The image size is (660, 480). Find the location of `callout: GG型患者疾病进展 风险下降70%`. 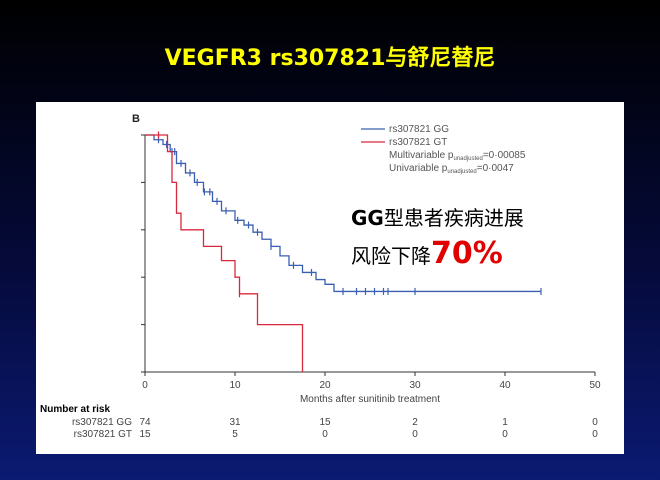

callout: GG型患者疾病进展 风险下降70% is located at coordinates (437, 237).